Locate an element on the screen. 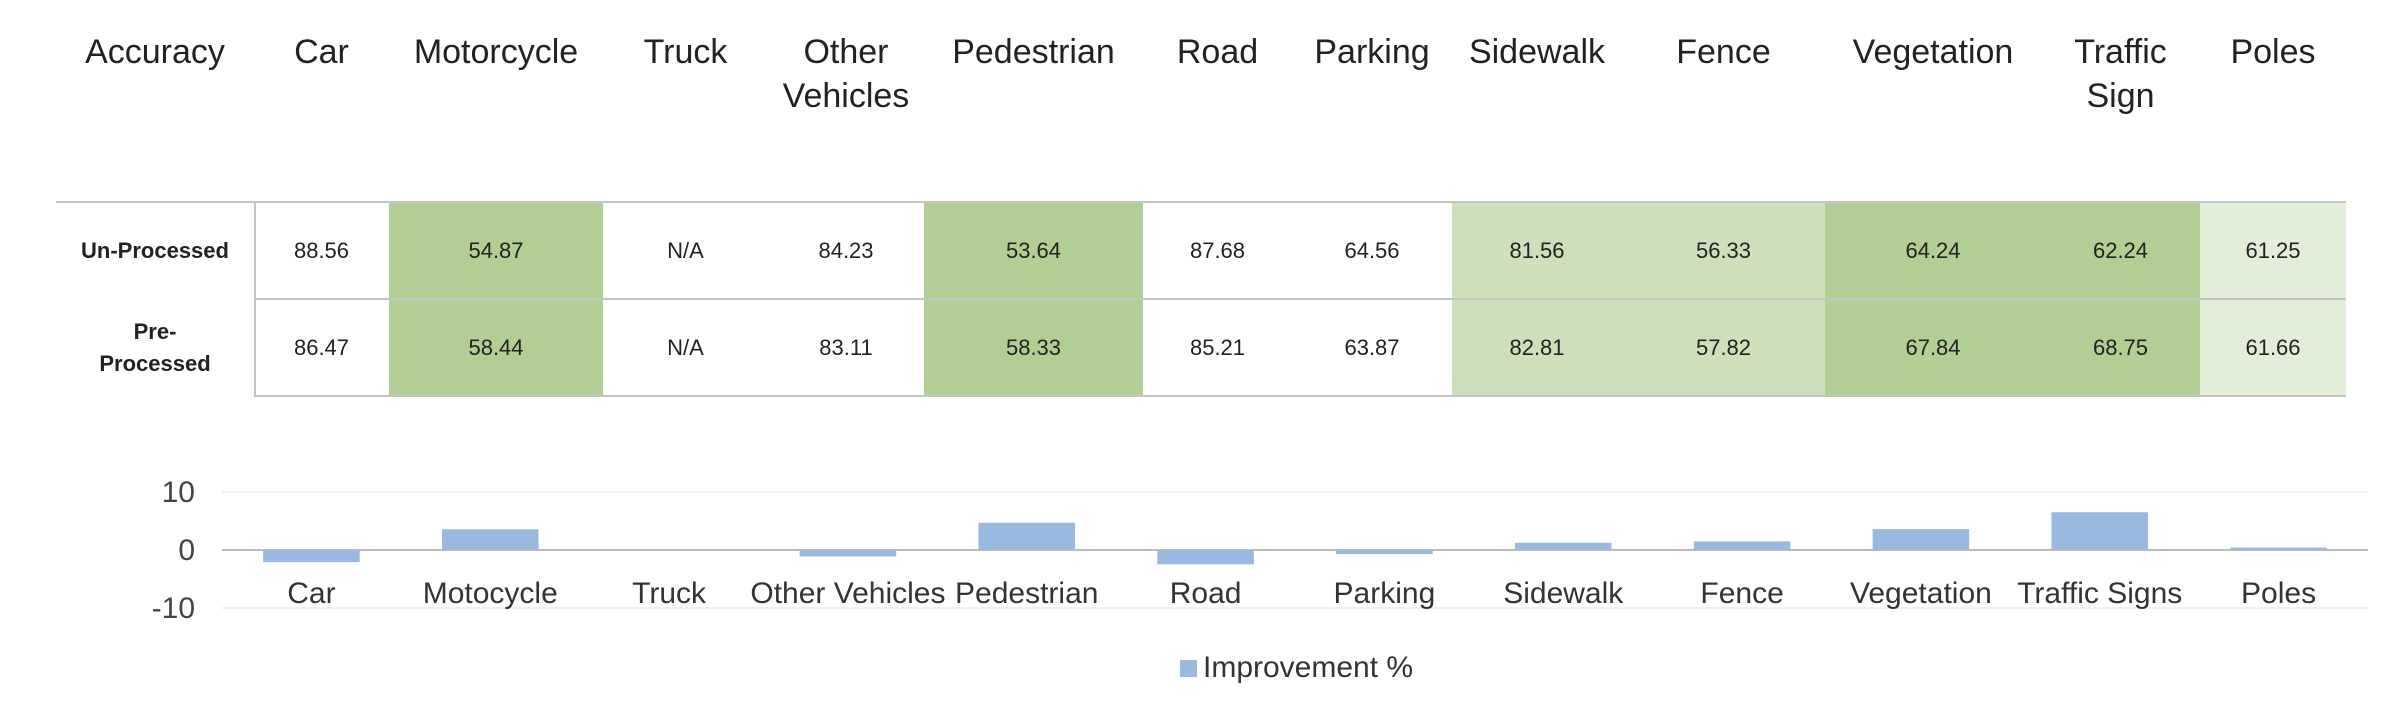  column-header: Other Vehicles is located at coordinates (846, 74).